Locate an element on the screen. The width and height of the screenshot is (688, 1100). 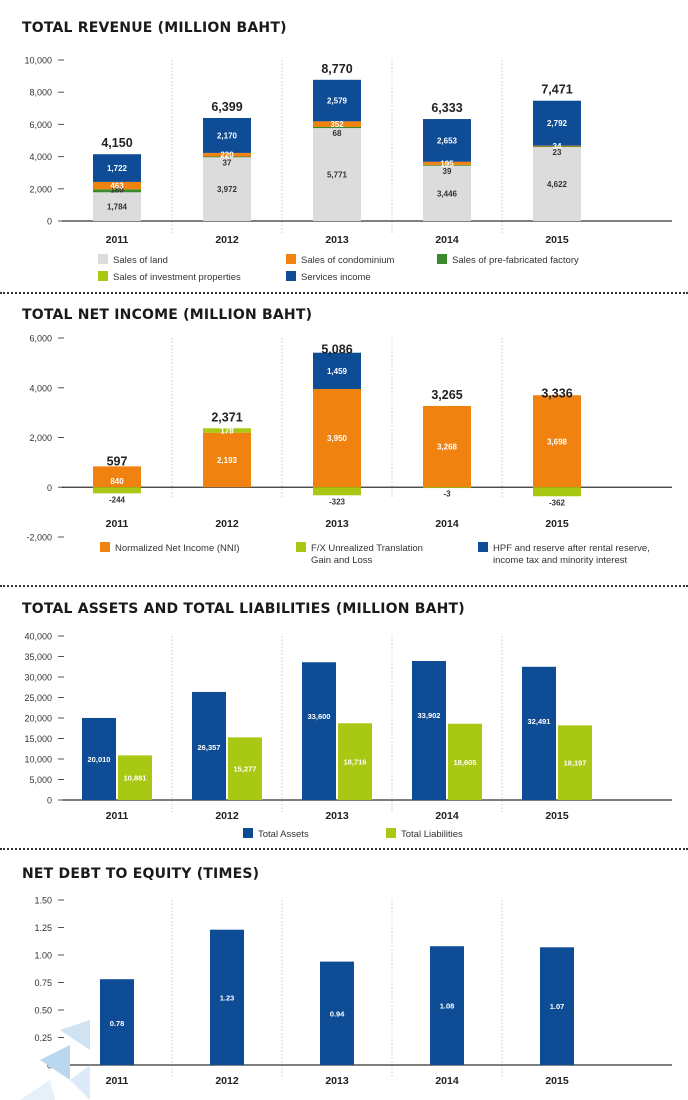
legend-investment-swatch is located at coordinates (103, 276).